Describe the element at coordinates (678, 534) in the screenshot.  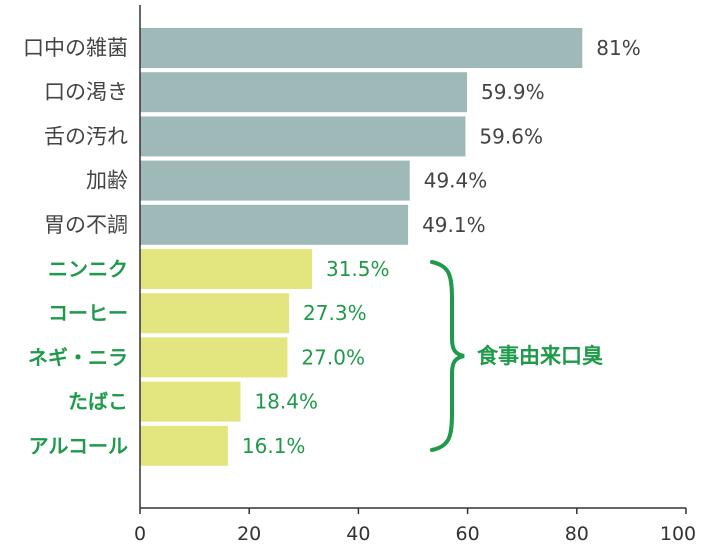
I see `tick-label-5: 100` at that location.